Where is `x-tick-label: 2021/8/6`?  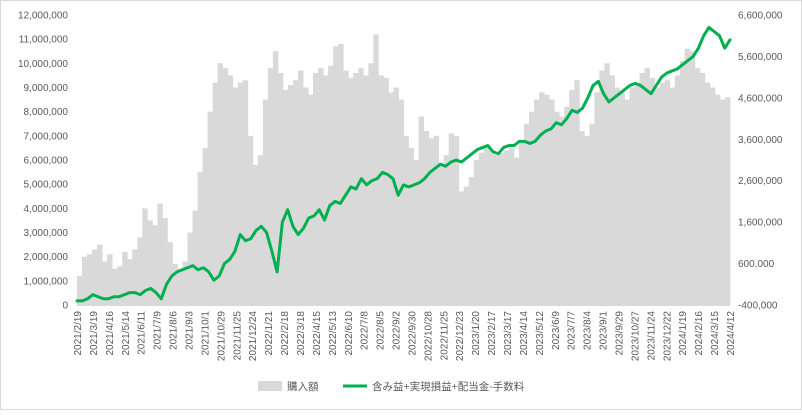 x-tick-label: 2021/8/6 is located at coordinates (174, 330).